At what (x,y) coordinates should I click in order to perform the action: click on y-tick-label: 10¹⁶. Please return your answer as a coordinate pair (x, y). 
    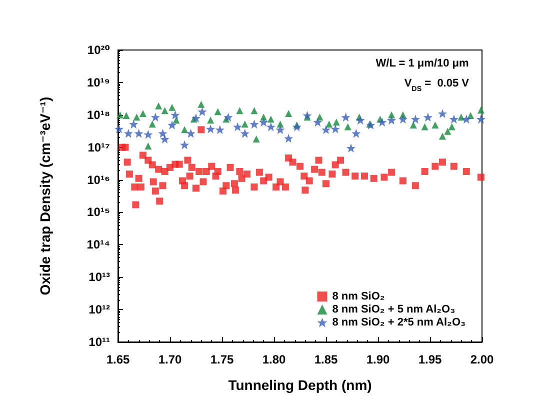
    Looking at the image, I should click on (98, 179).